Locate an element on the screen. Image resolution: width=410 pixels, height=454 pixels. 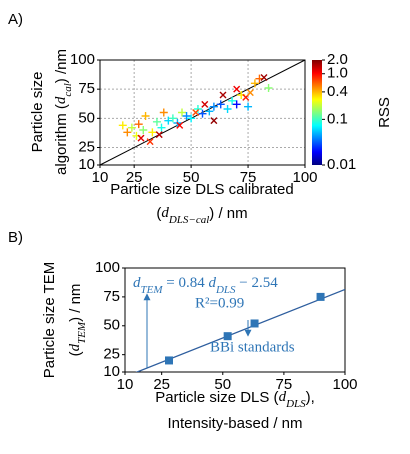
label-part: Particle size DLS calibrated is located at coordinates (201, 189).